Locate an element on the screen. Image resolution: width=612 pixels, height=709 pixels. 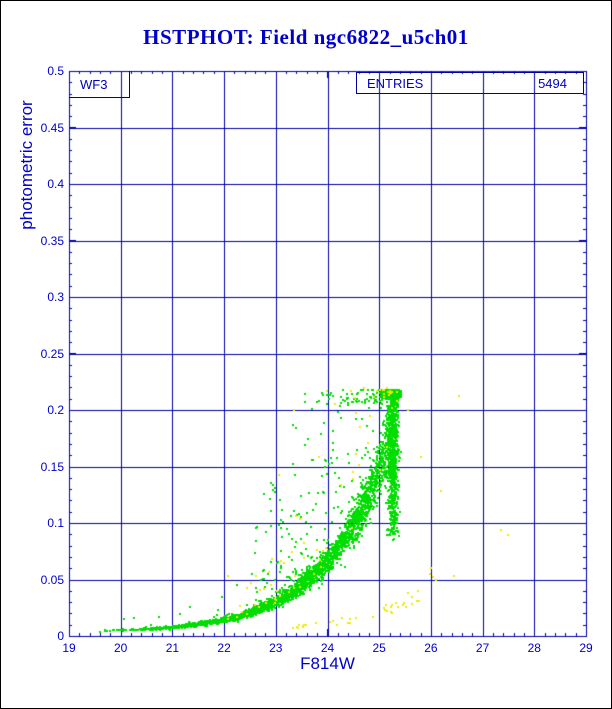
camera-label-box: WF3 is located at coordinates (99, 84).